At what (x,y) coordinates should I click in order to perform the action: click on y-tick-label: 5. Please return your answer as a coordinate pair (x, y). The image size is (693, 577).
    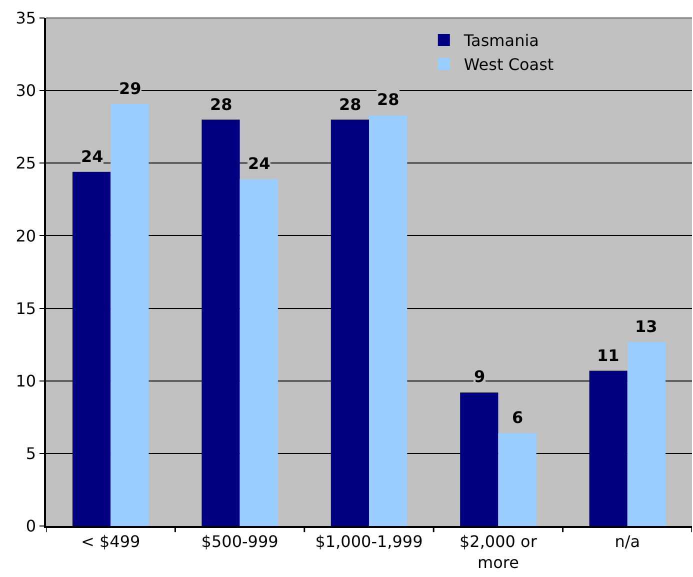
    Looking at the image, I should click on (31, 454).